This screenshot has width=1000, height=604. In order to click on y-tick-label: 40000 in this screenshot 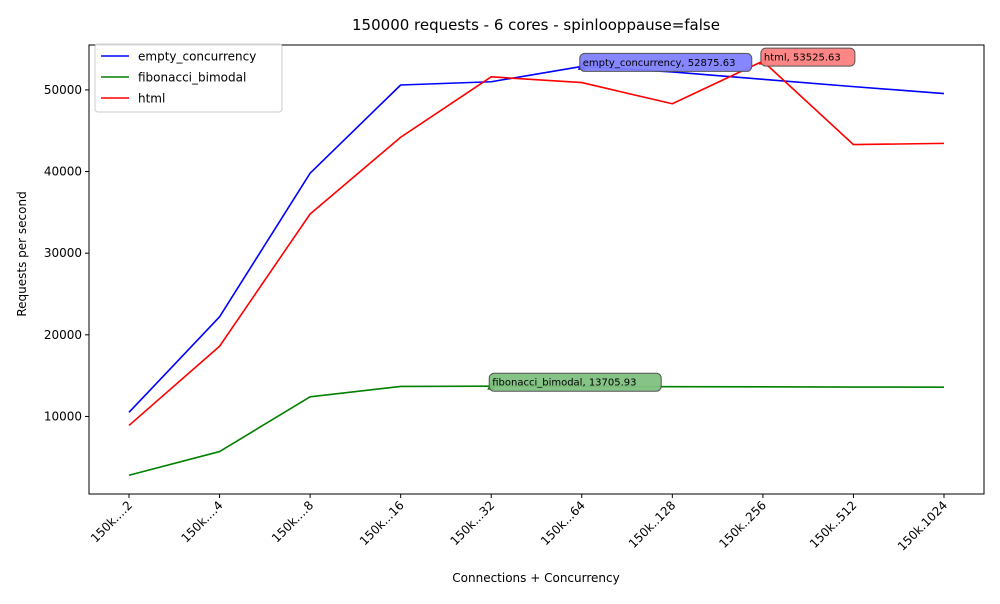, I will do `click(63, 172)`.